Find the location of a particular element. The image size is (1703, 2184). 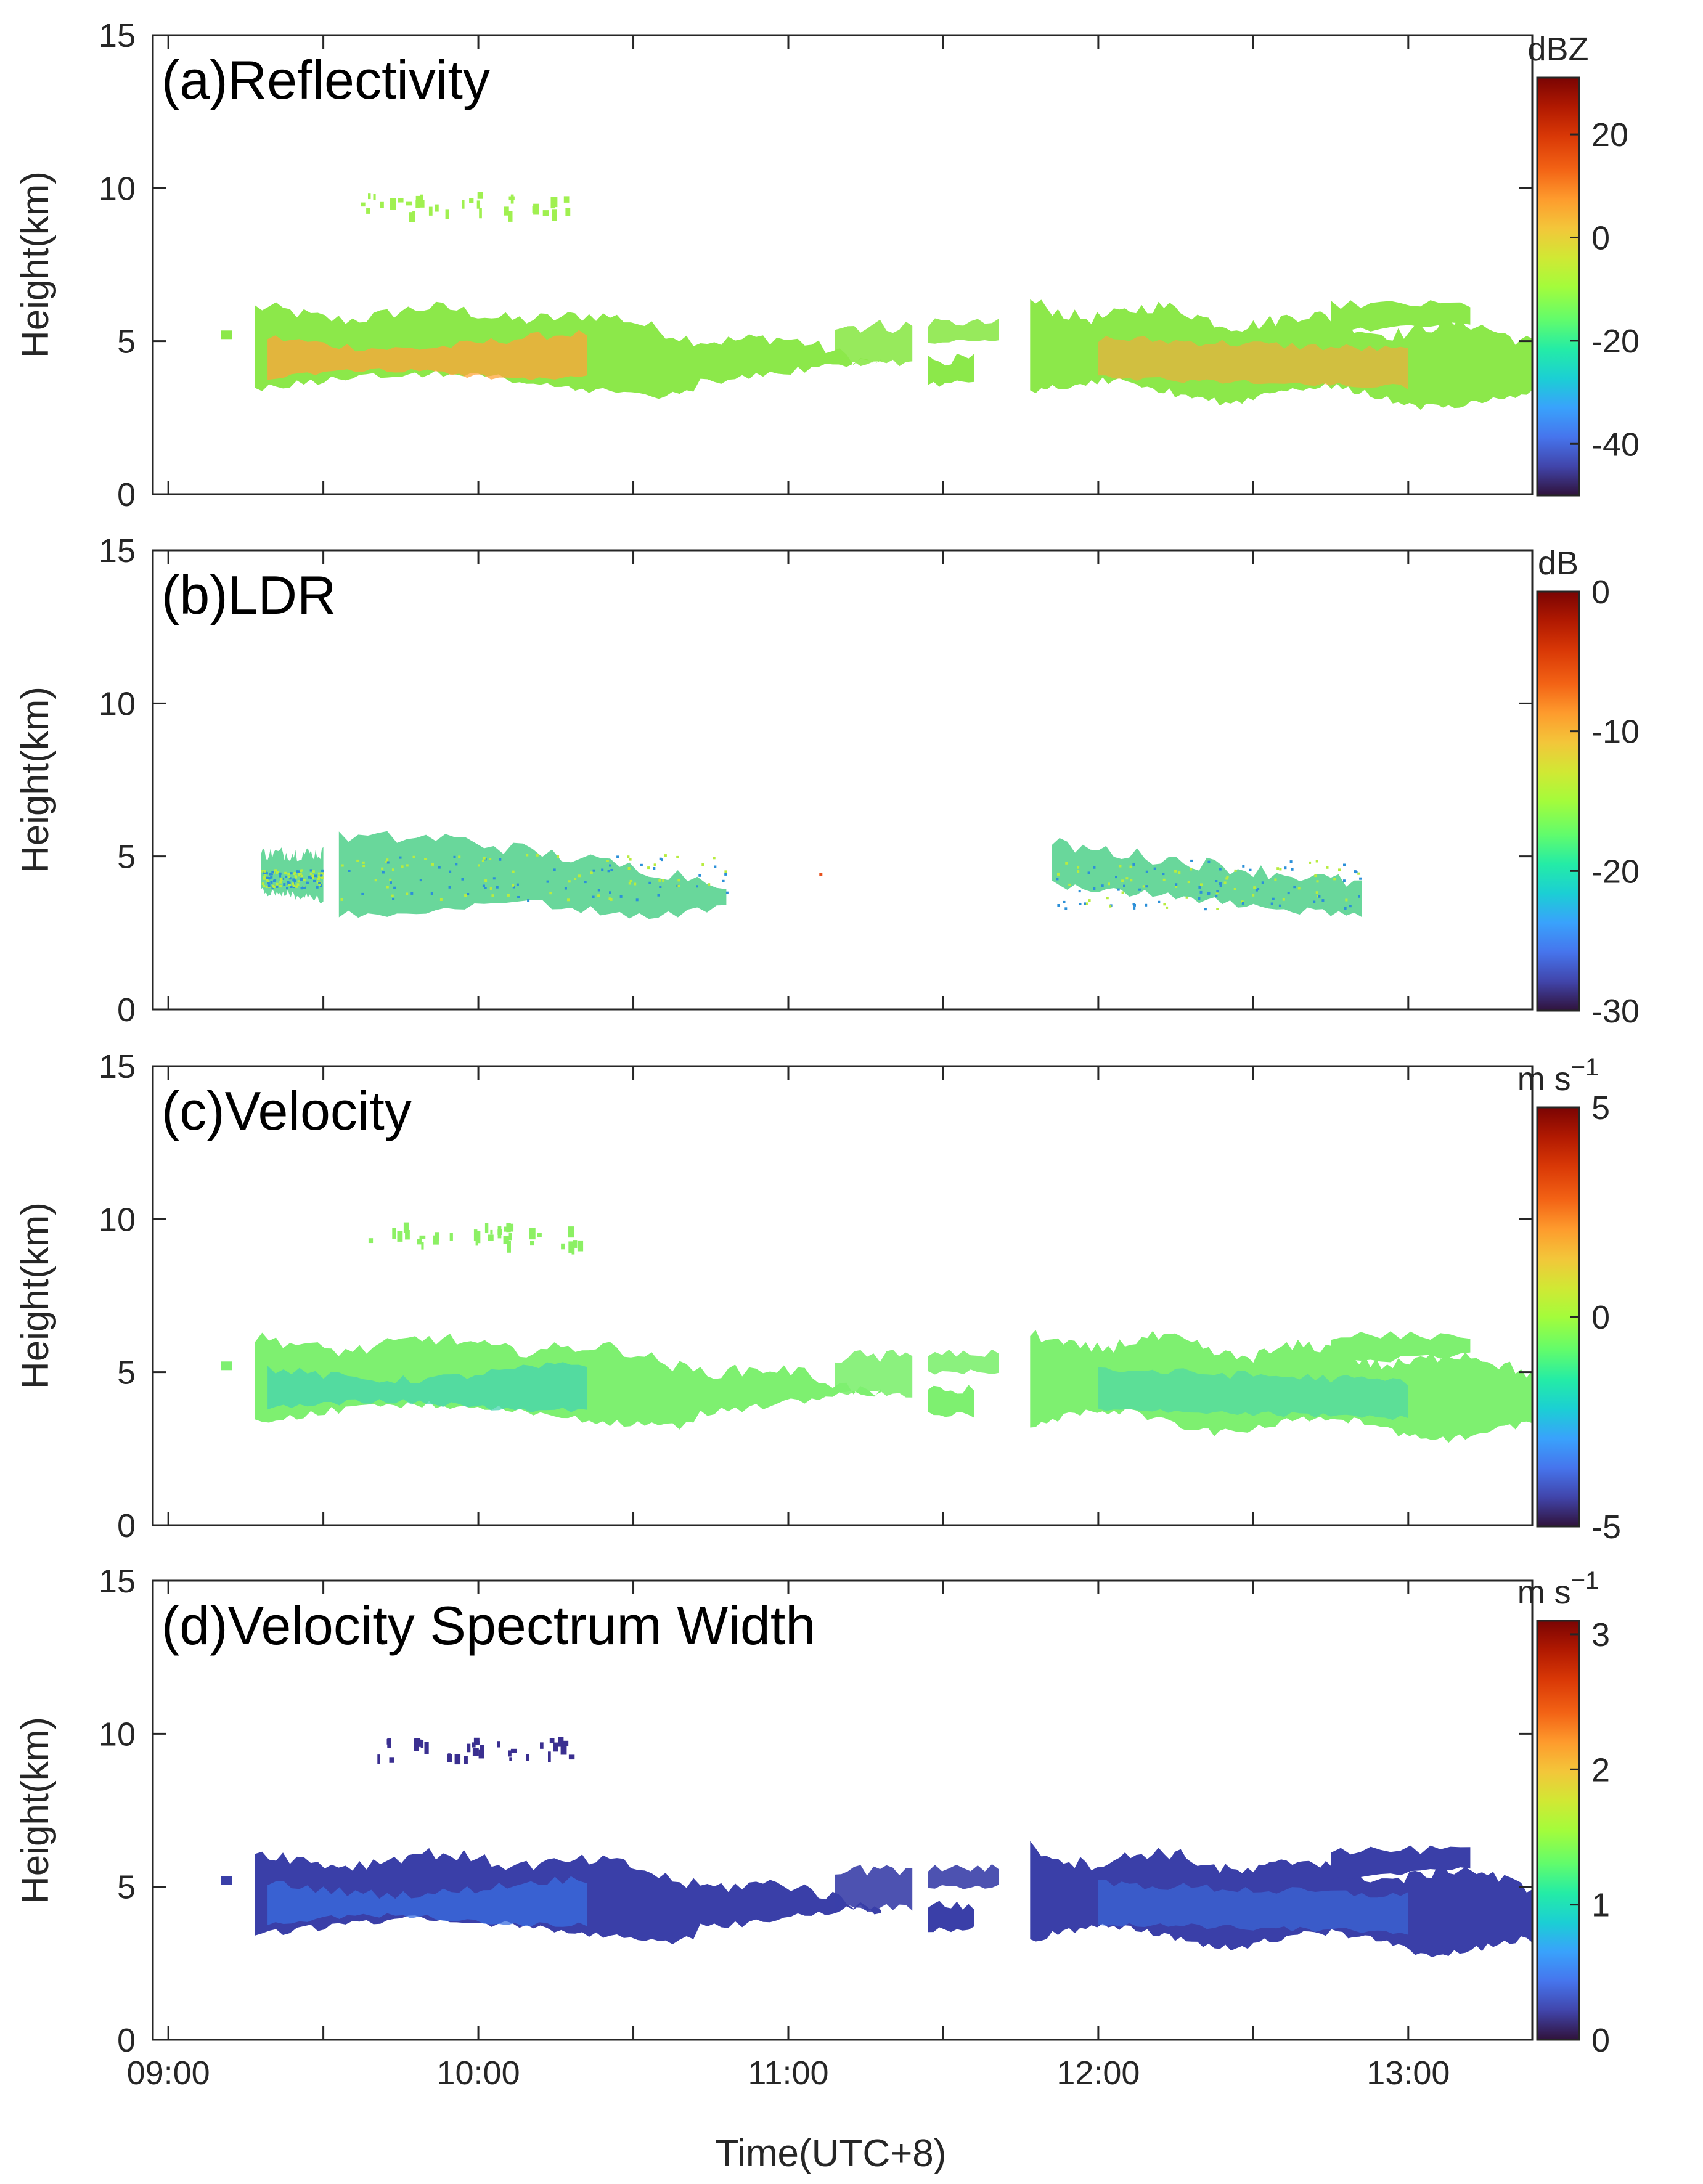

x-tick-label: 09:00 is located at coordinates (168, 2073).